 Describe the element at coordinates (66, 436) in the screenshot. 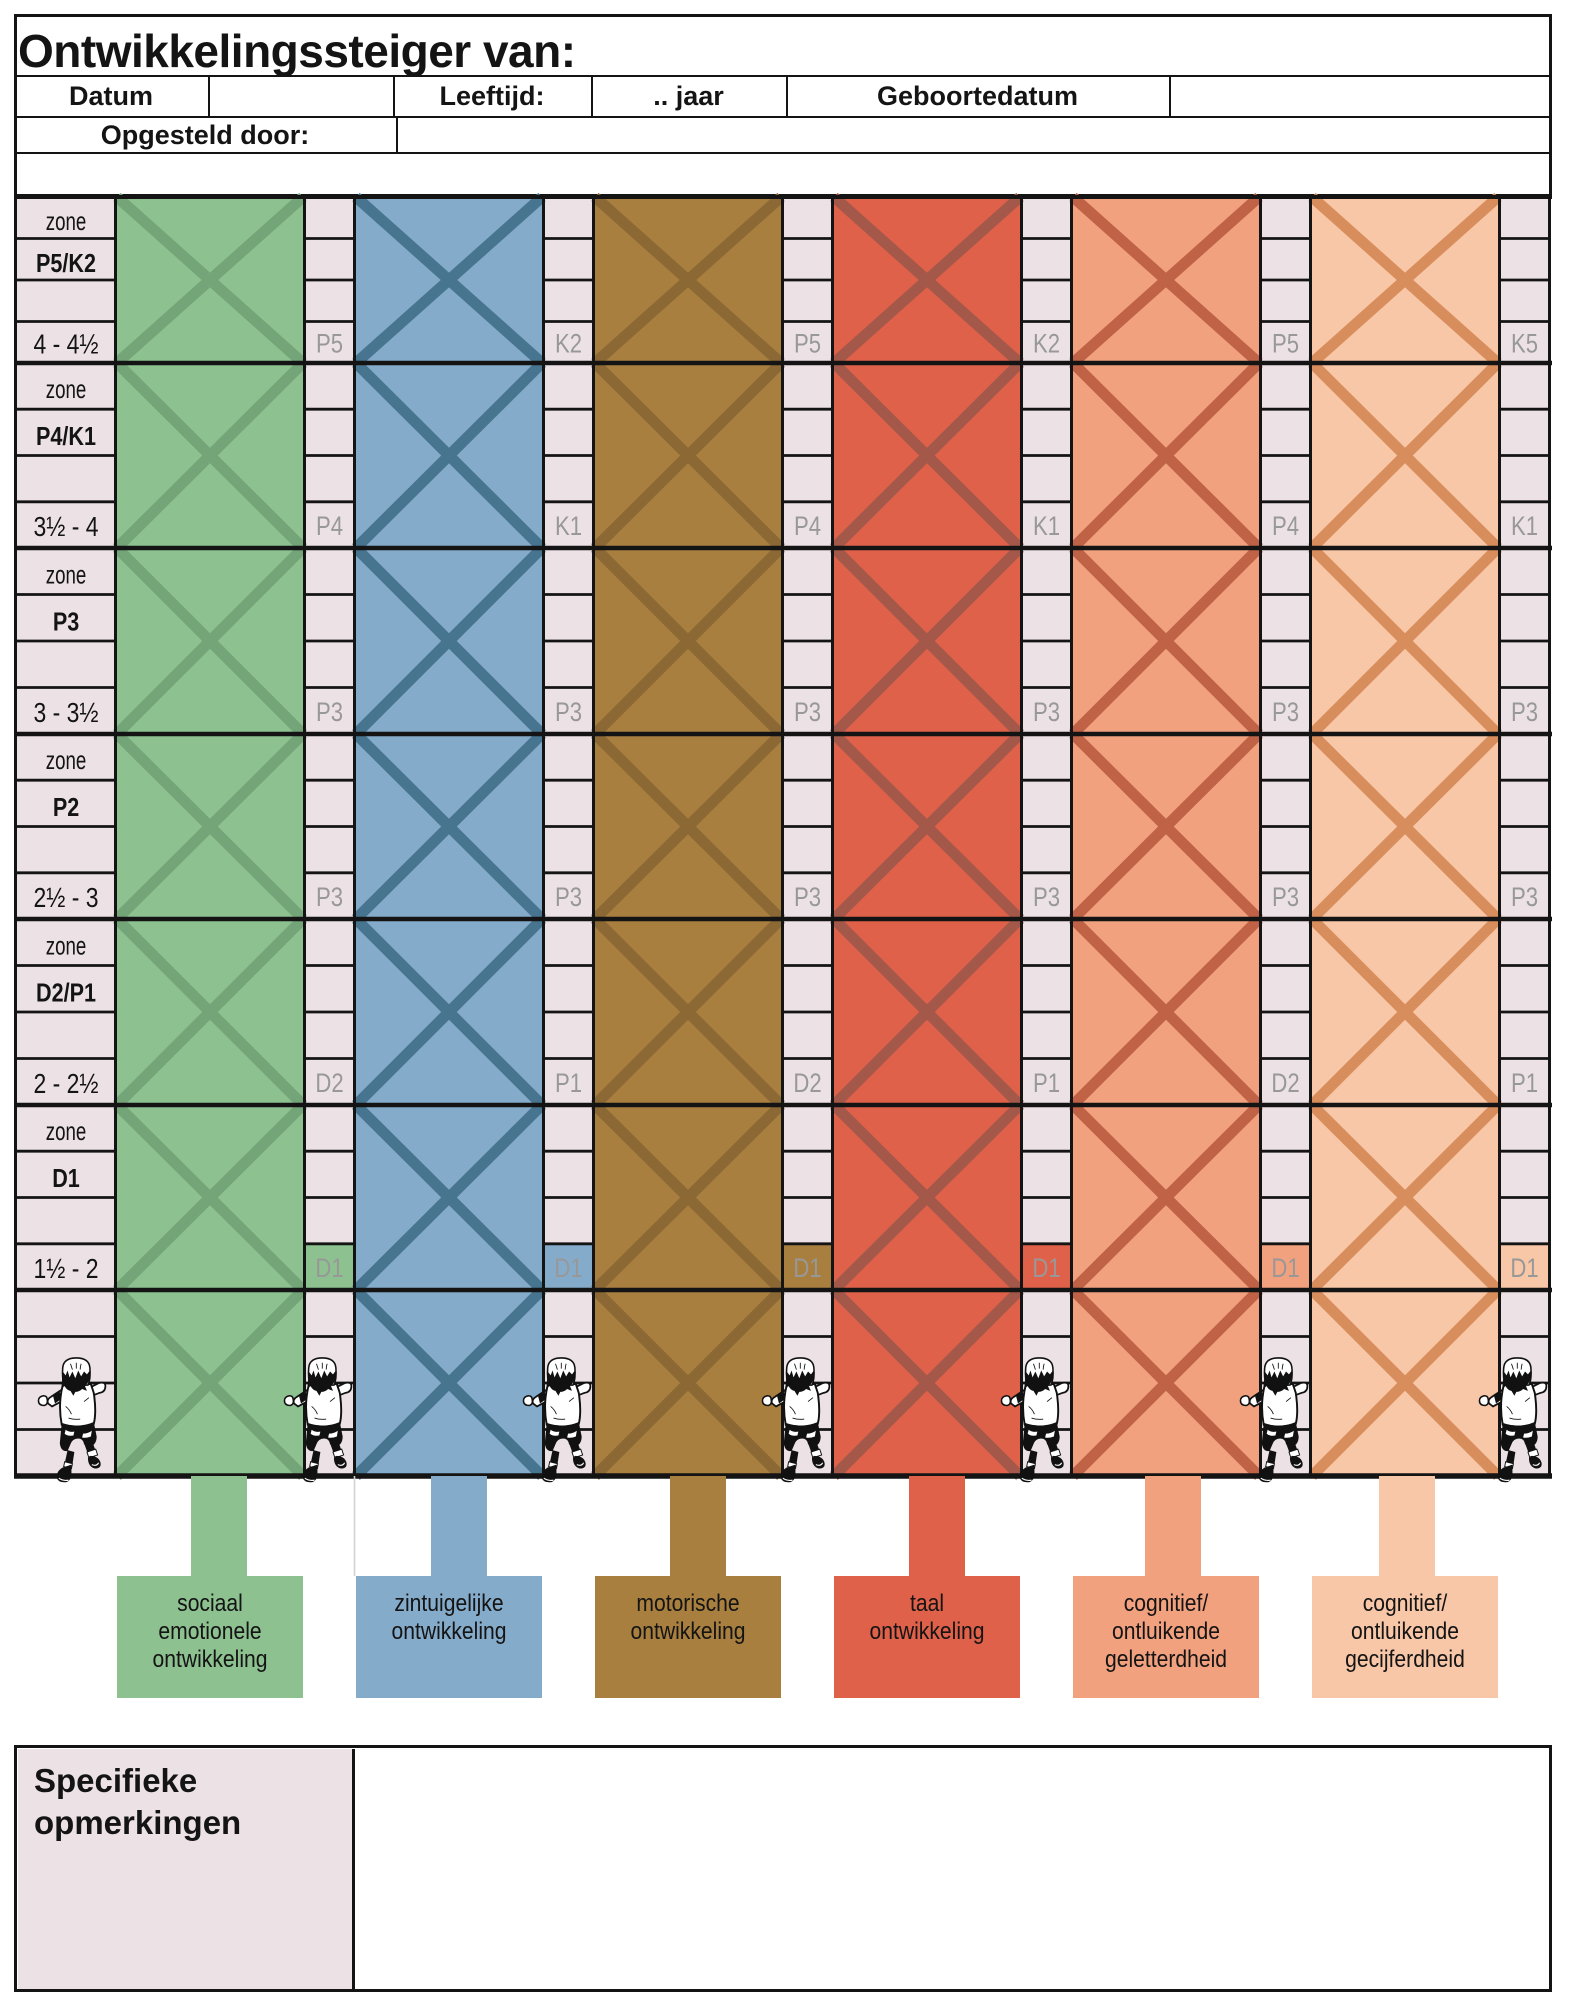

I see `svg-text: P4/K1` at that location.